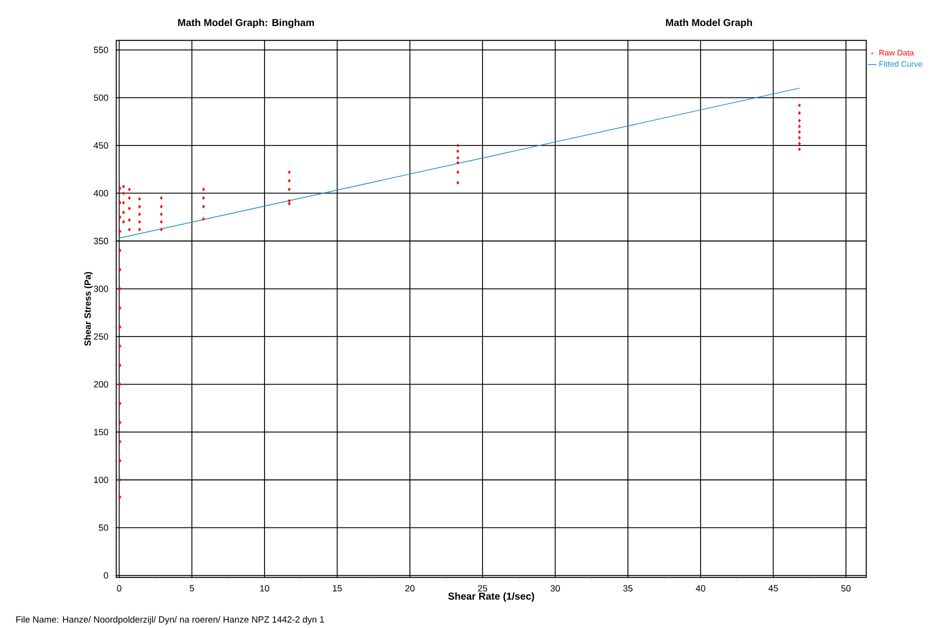 The width and height of the screenshot is (933, 628). What do you see at coordinates (896, 53) in the screenshot?
I see `legend-label: Raw Data` at bounding box center [896, 53].